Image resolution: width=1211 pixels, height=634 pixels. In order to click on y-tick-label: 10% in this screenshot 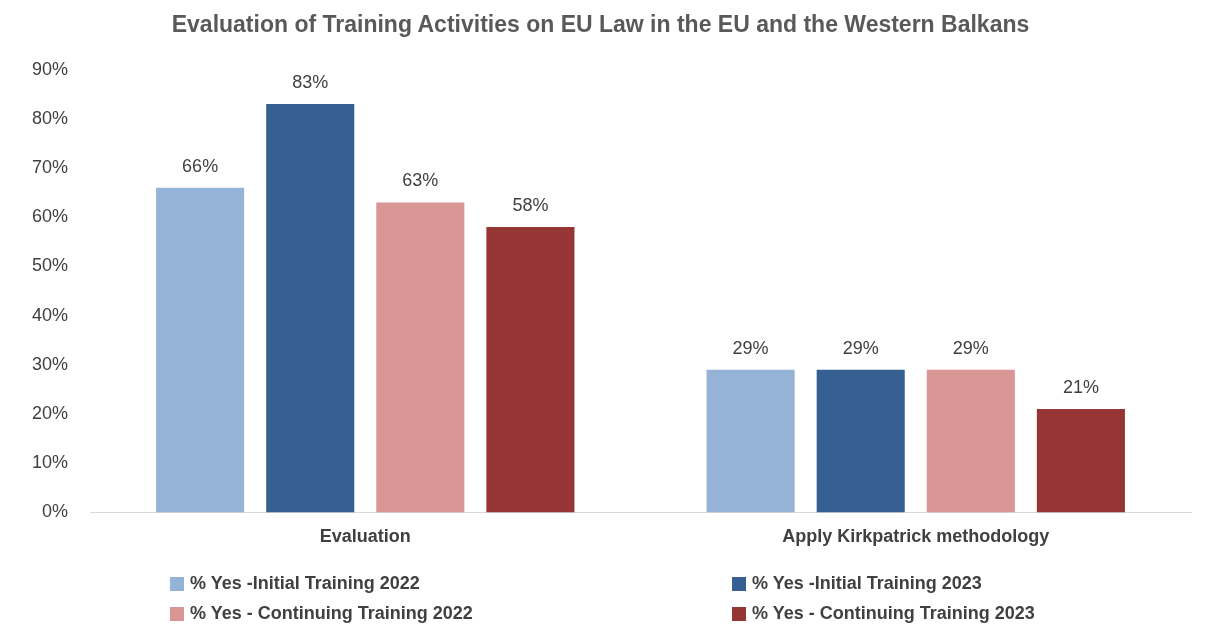, I will do `click(50, 462)`.